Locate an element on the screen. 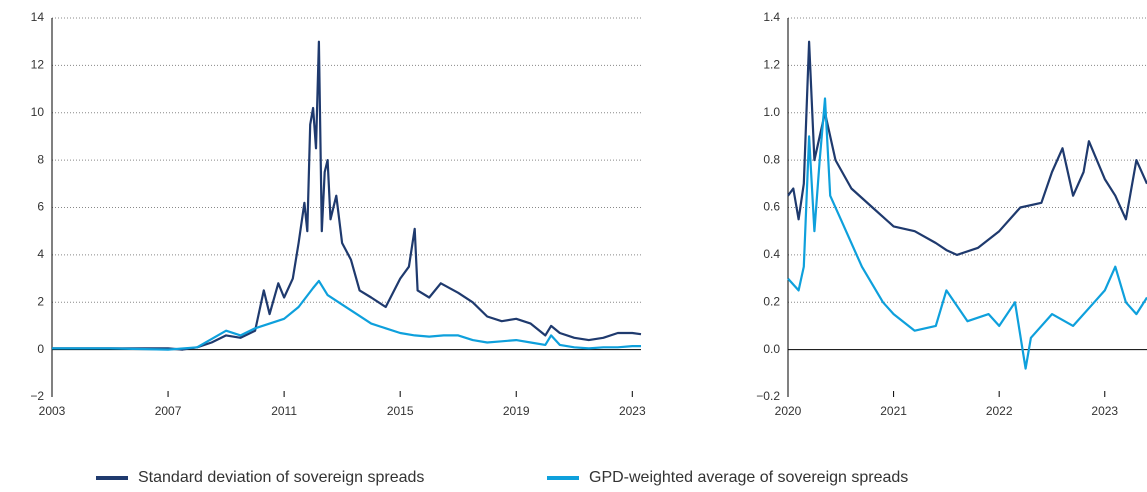  y-tick-label: −0.2 is located at coordinates (768, 396).